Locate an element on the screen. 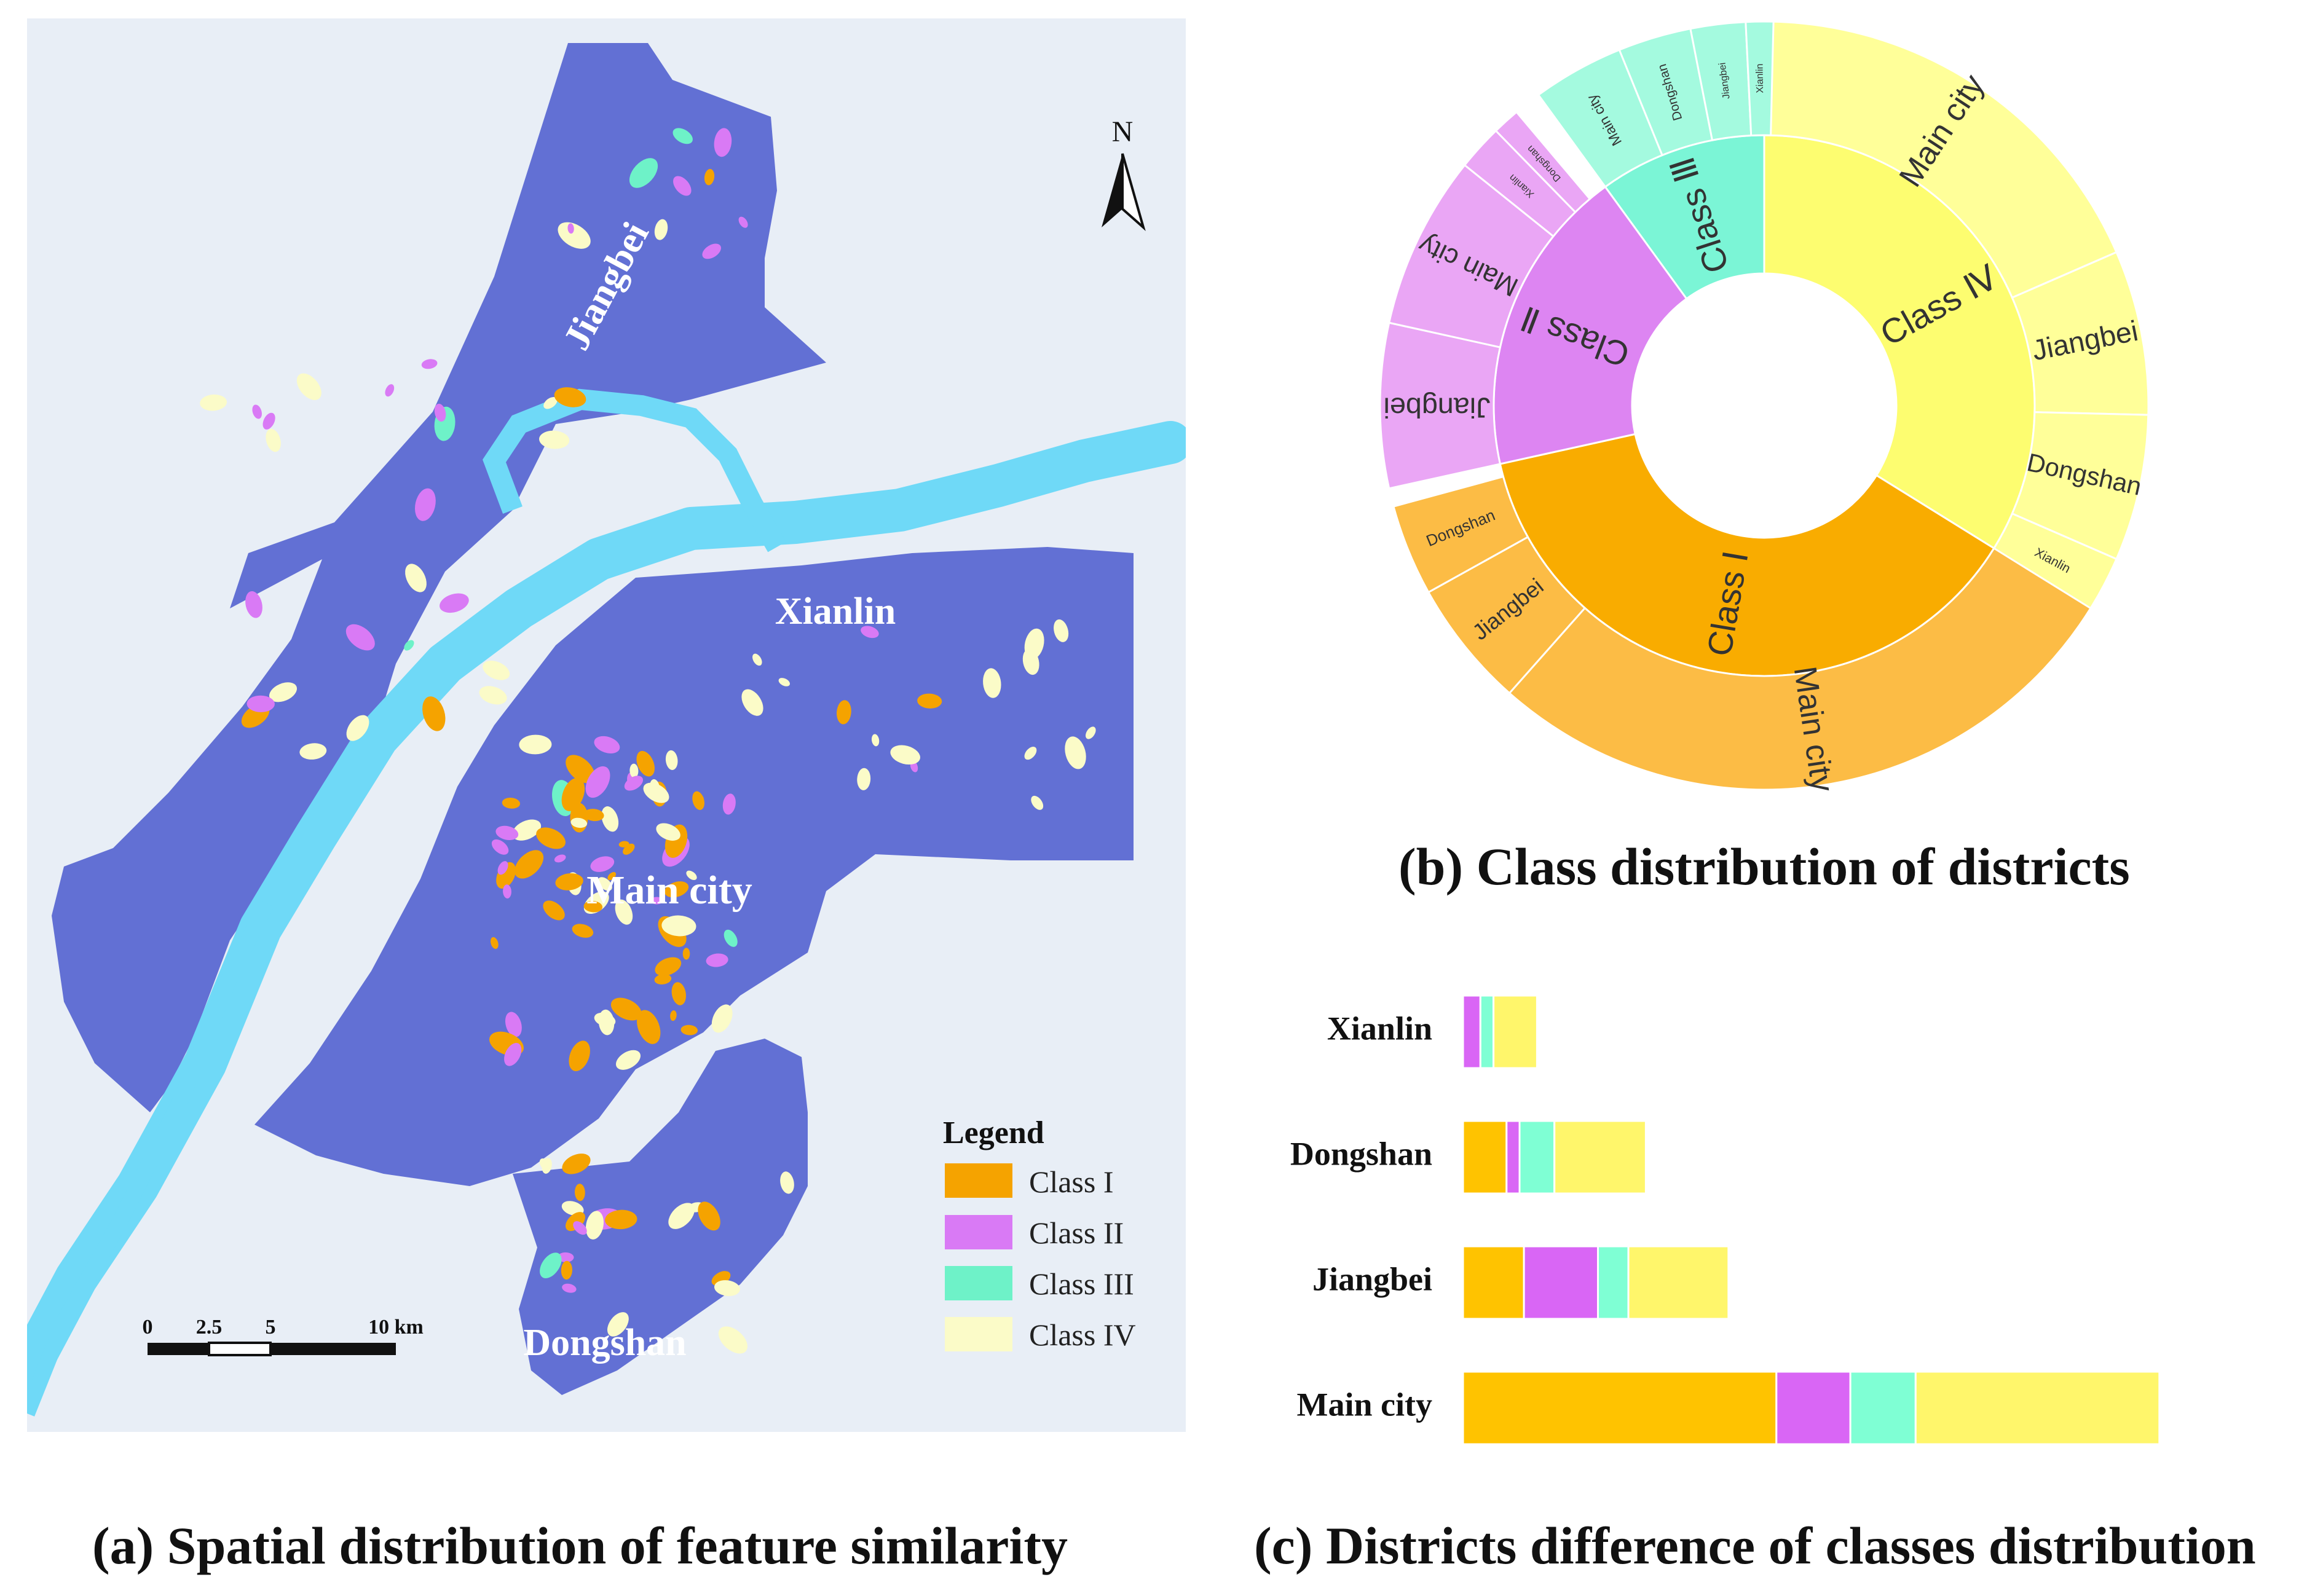 The image size is (2323, 1596). bar-category-label: Main city is located at coordinates (1364, 1405).